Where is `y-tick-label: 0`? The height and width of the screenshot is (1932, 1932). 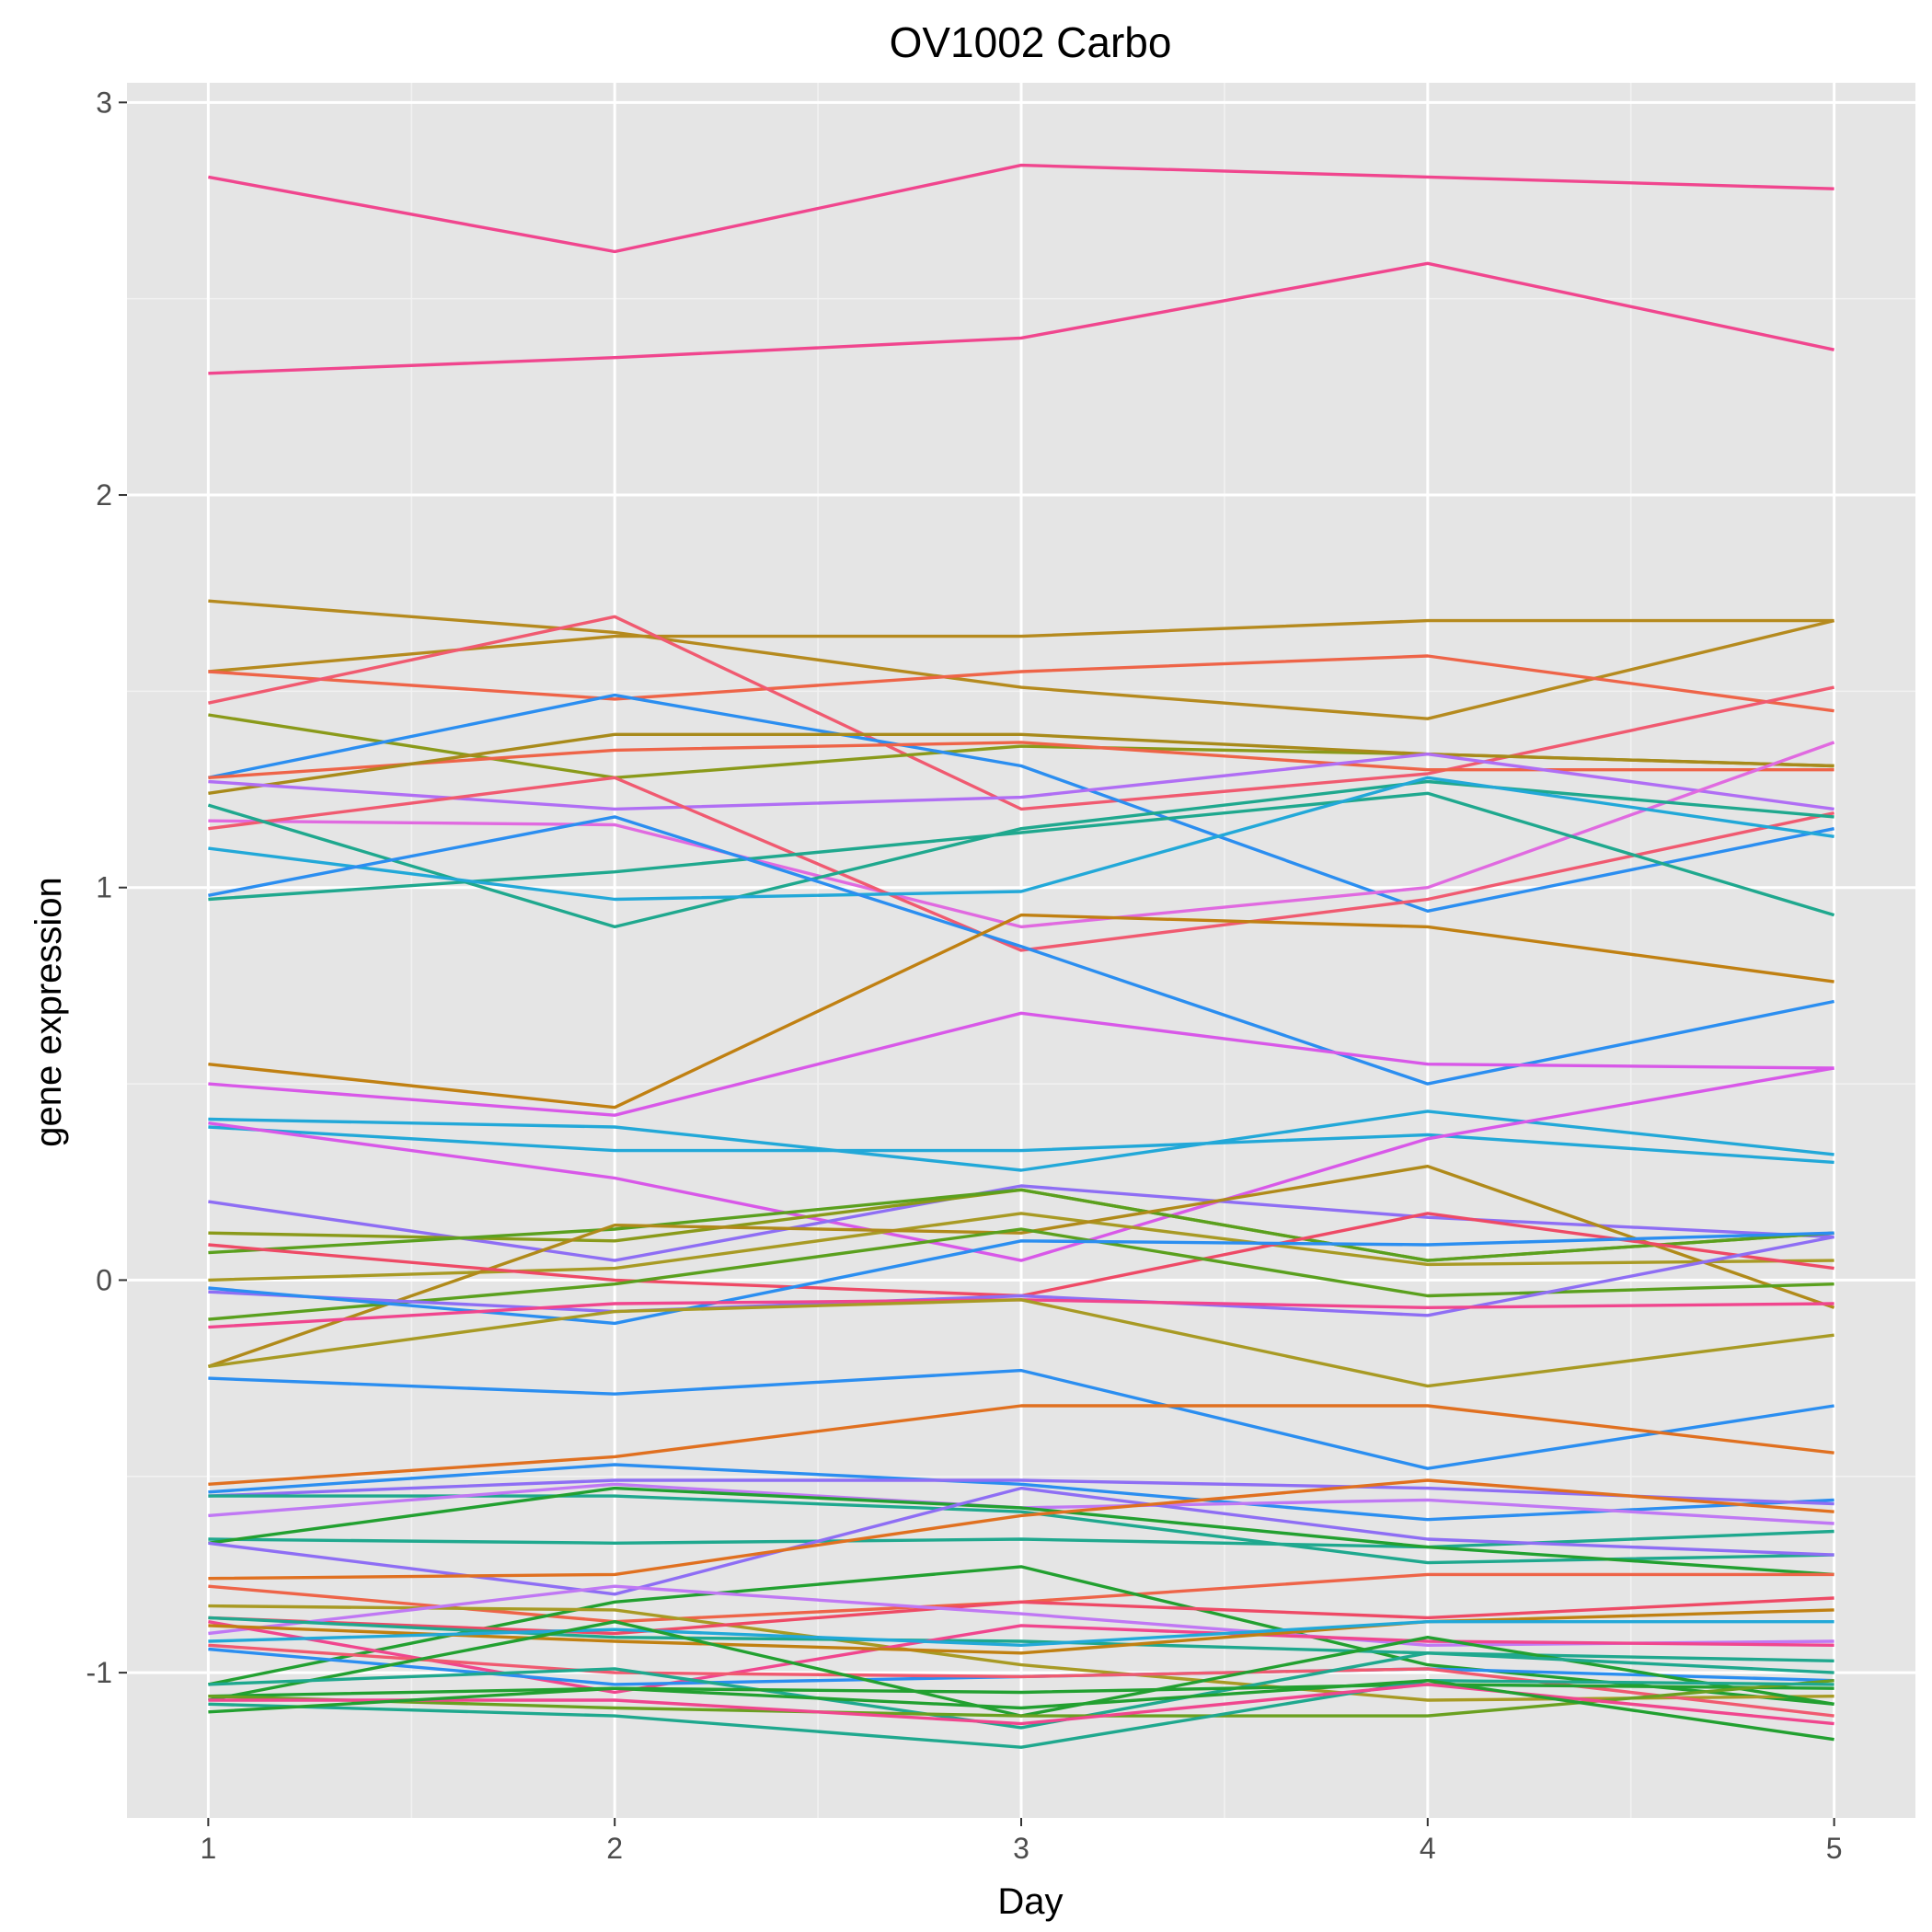
y-tick-label: 0 is located at coordinates (104, 1279).